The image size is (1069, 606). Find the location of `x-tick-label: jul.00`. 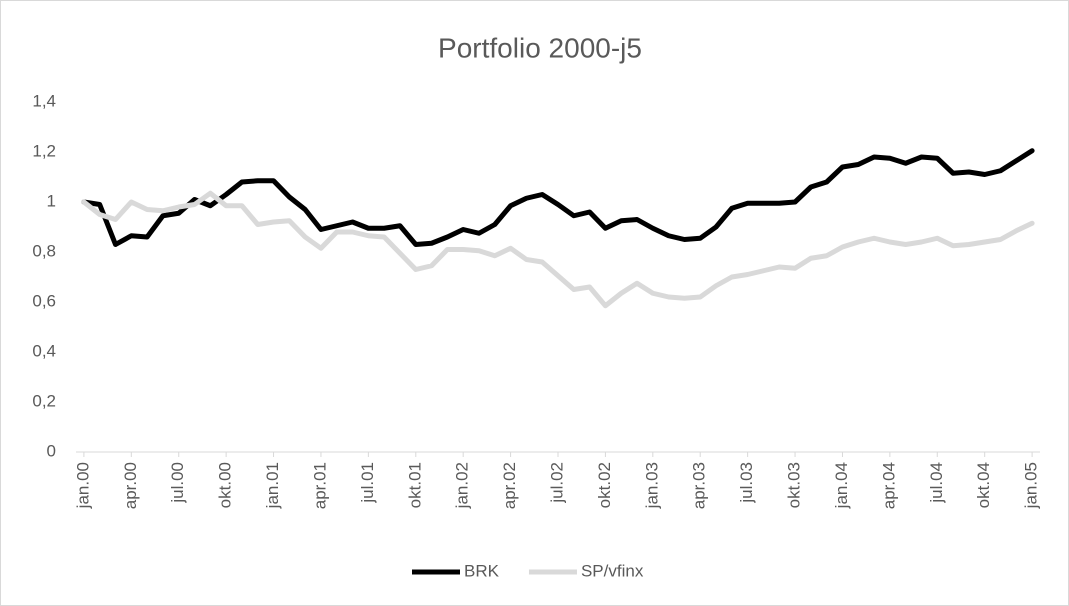

x-tick-label: jul.00 is located at coordinates (177, 483).